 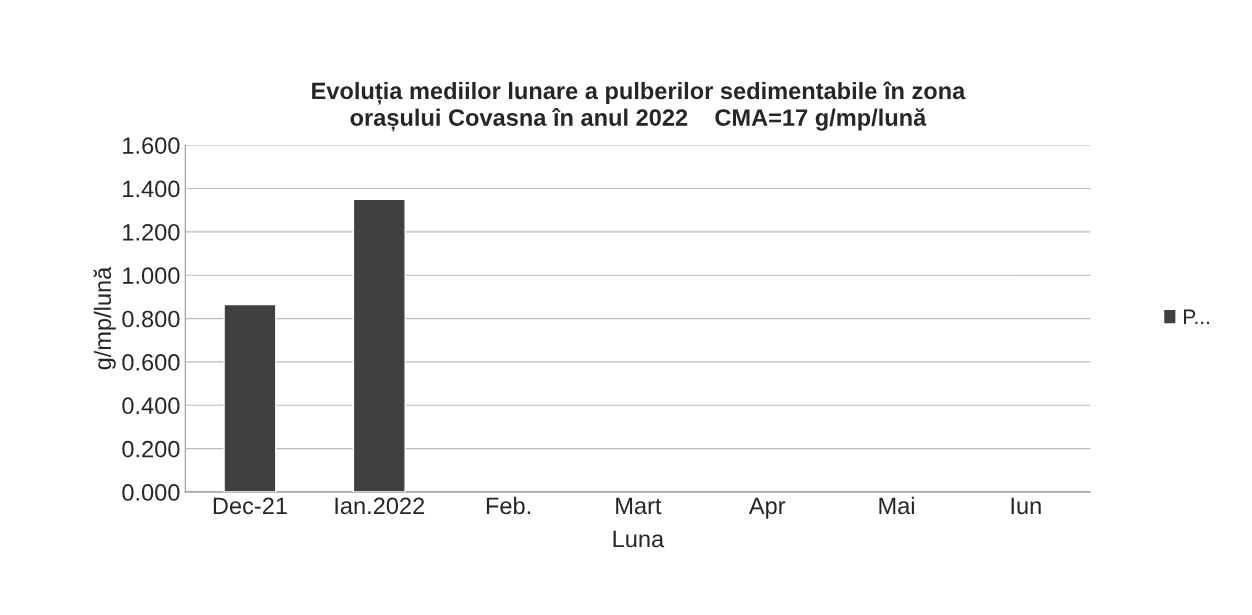 I want to click on y-axis-title: g/mp/lună, so click(x=104, y=318).